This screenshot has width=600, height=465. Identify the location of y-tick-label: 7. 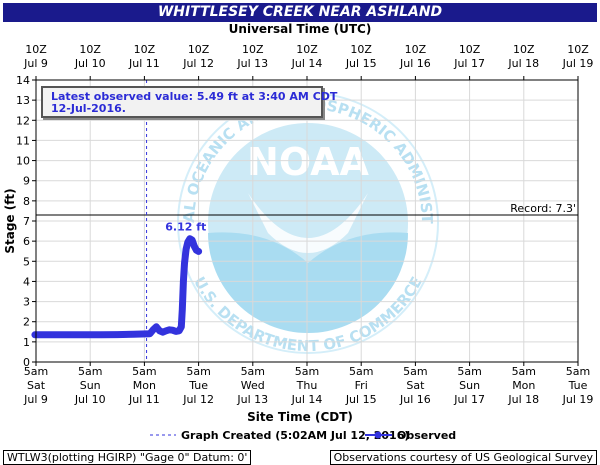
(26, 221).